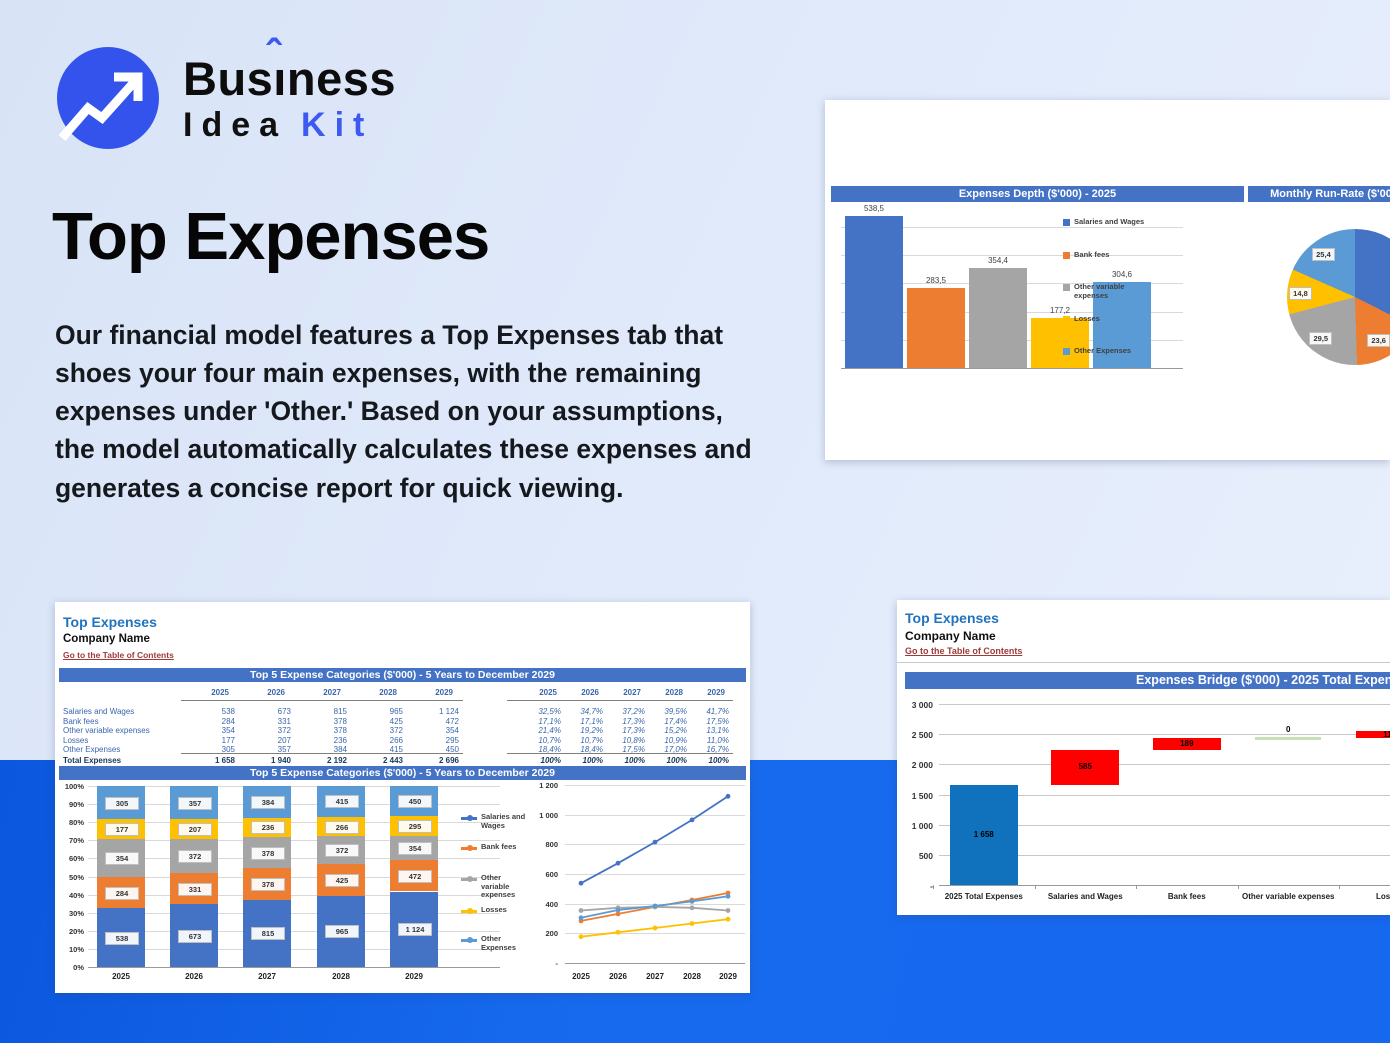 The image size is (1390, 1043). I want to click on brand-caret-icon: ˆ, so click(274, 55).